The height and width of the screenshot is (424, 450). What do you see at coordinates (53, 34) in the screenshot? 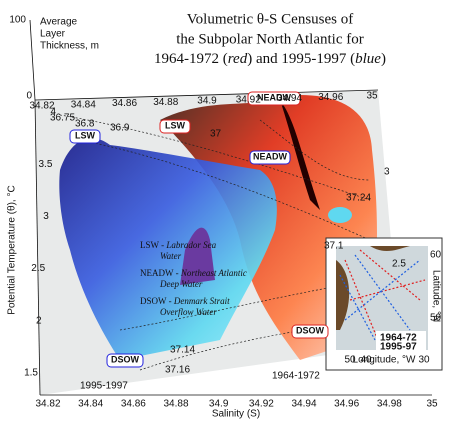
I see `axis-label: Layer` at bounding box center [53, 34].